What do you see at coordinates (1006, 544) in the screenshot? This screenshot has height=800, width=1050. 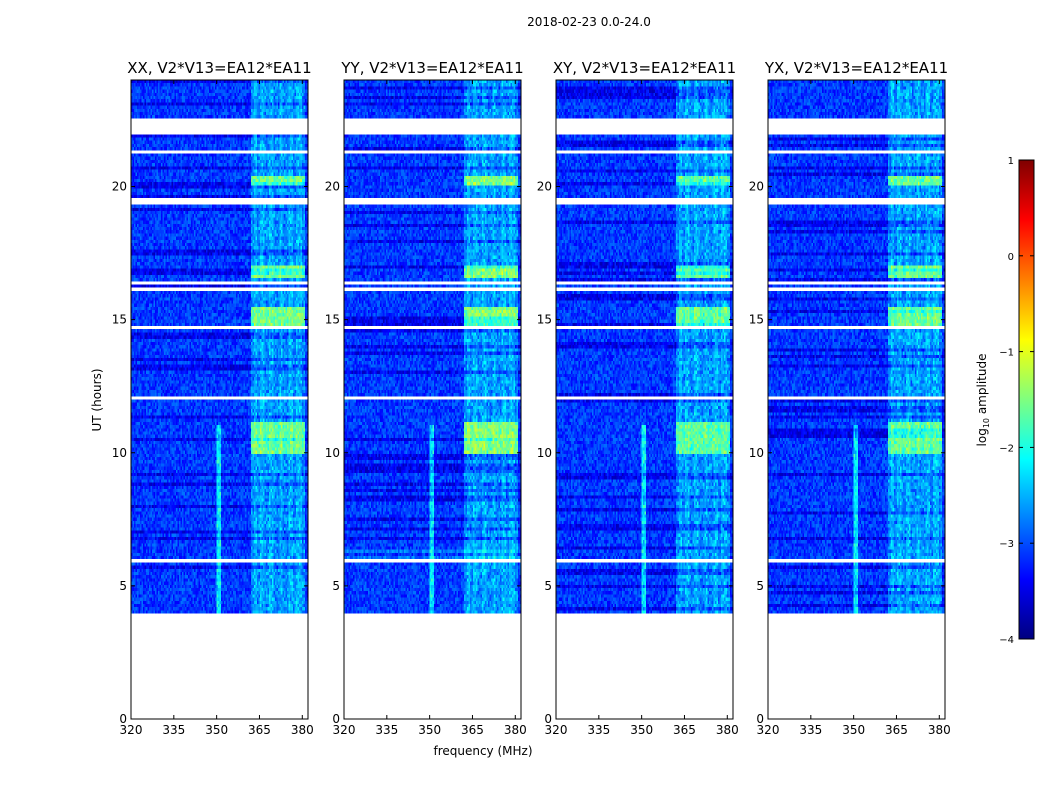 I see `colorbar-tick-label: −3` at bounding box center [1006, 544].